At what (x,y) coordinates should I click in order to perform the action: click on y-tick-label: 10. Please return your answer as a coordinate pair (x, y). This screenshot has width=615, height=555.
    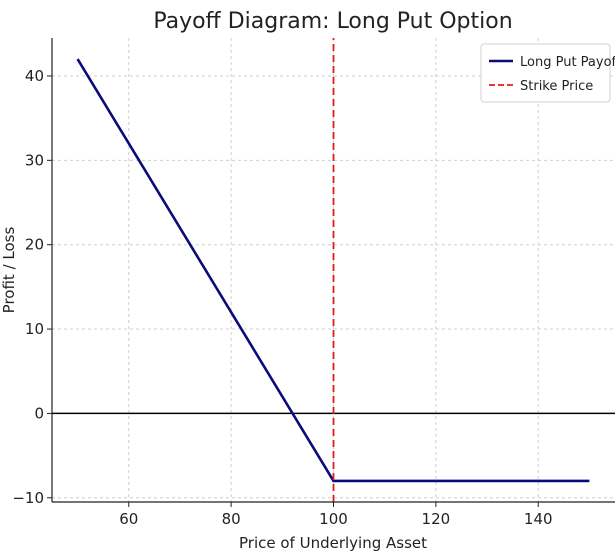
    Looking at the image, I should click on (34, 329).